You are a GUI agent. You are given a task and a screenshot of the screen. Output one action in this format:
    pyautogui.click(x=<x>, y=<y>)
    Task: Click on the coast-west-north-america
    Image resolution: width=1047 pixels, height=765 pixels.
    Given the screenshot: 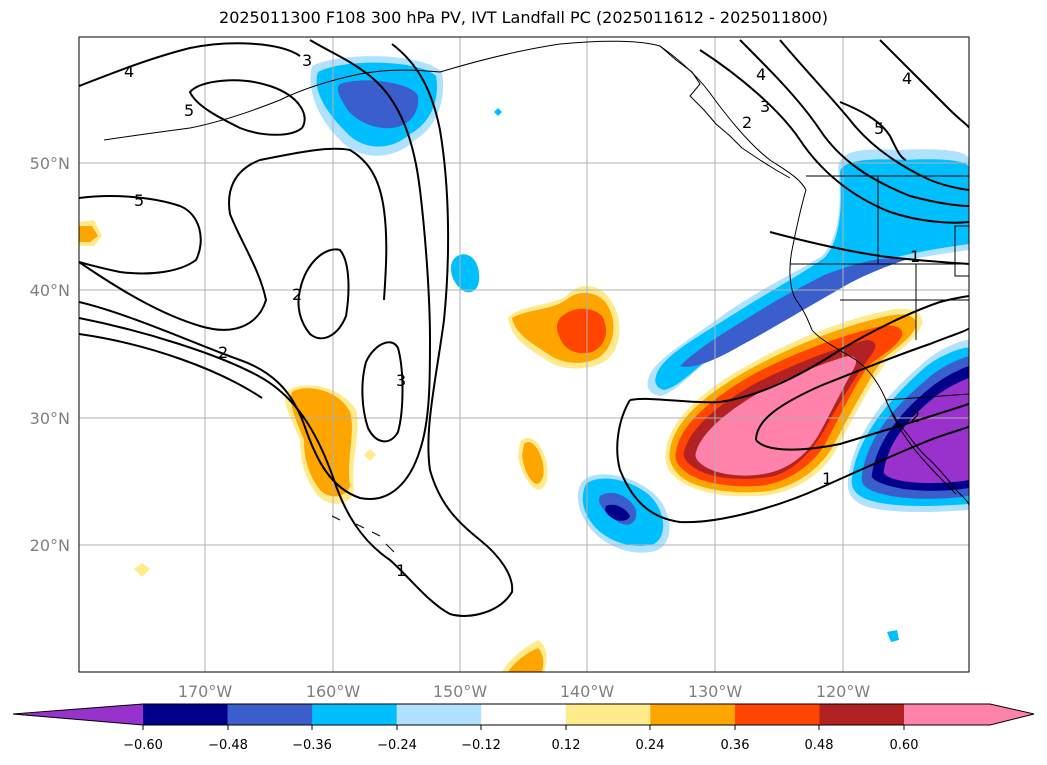 What is the action you would take?
    pyautogui.click(x=879, y=348)
    